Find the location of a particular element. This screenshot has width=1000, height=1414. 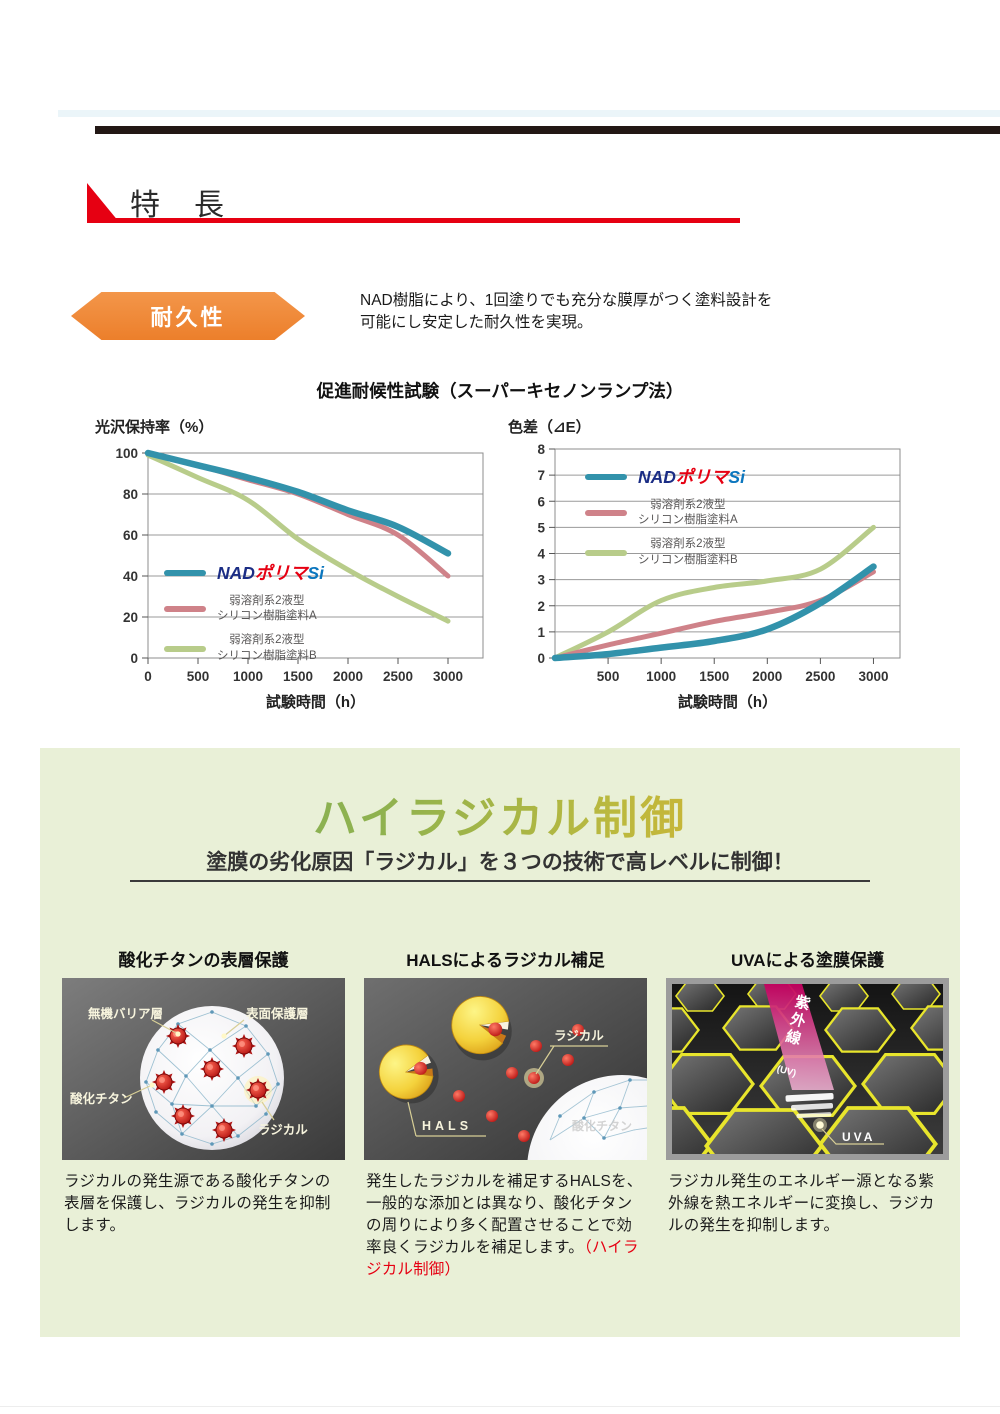

panel-titanium-protection: 酸化チタンの表層保護 is located at coordinates (203, 1113).